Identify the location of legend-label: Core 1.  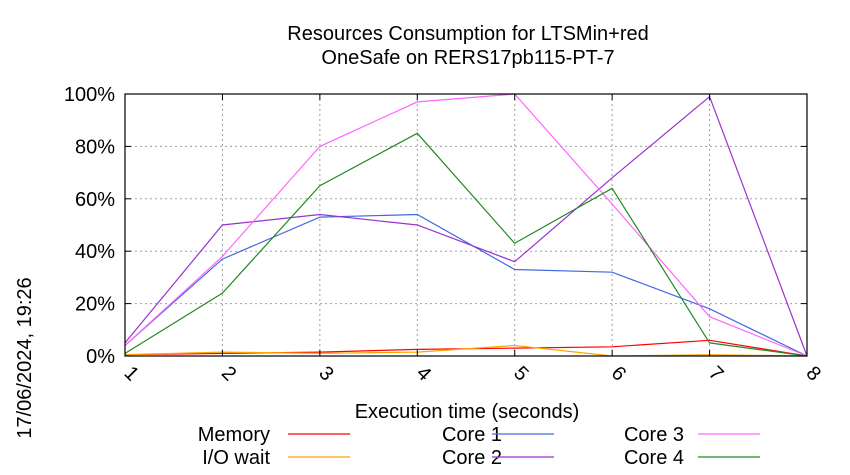
(472, 435).